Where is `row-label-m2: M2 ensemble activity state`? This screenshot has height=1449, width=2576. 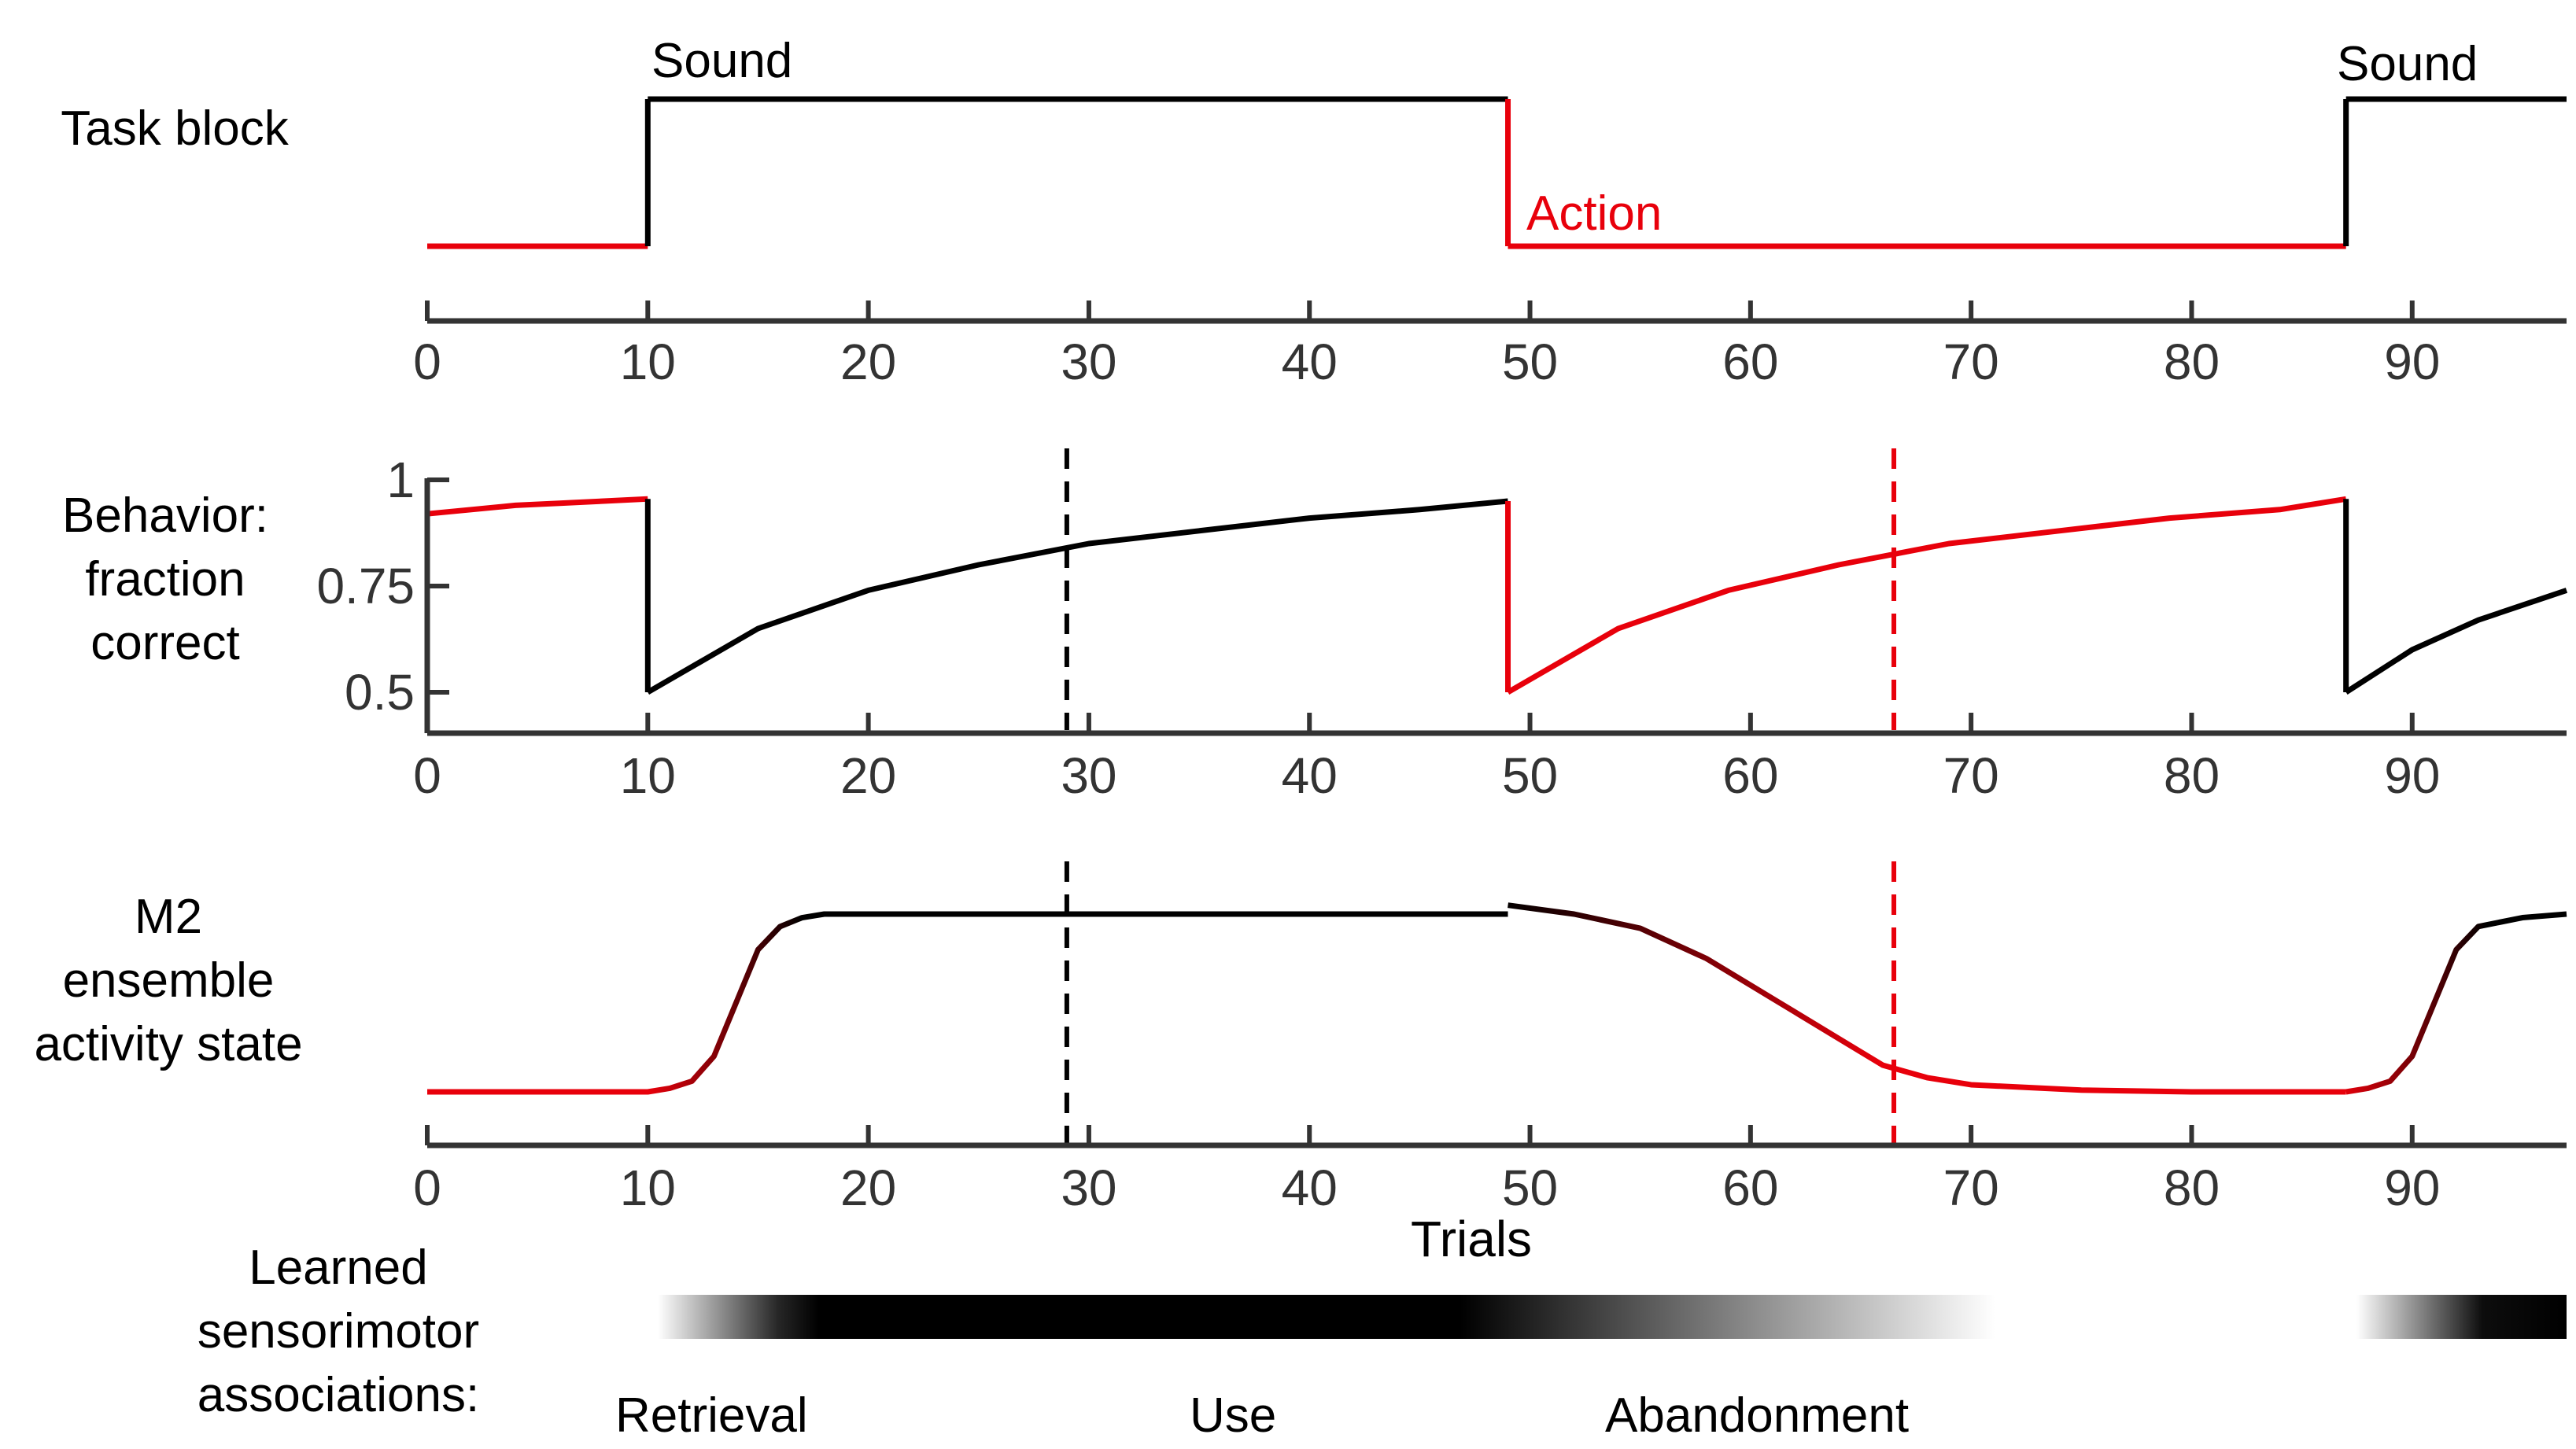 row-label-m2: M2 ensemble activity state is located at coordinates (168, 980).